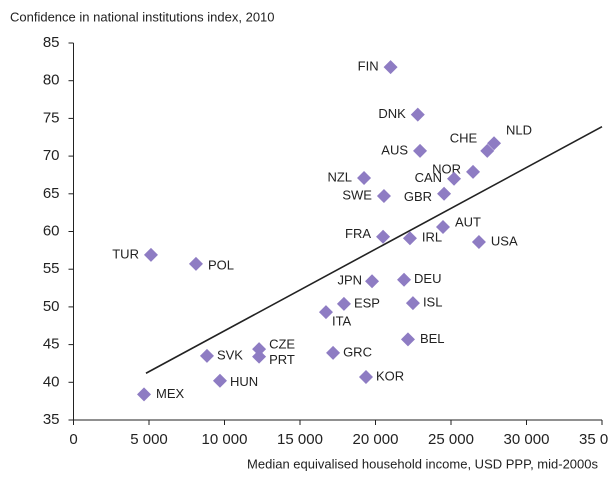 This screenshot has width=608, height=477. What do you see at coordinates (282, 344) in the screenshot?
I see `point-label: CZE` at bounding box center [282, 344].